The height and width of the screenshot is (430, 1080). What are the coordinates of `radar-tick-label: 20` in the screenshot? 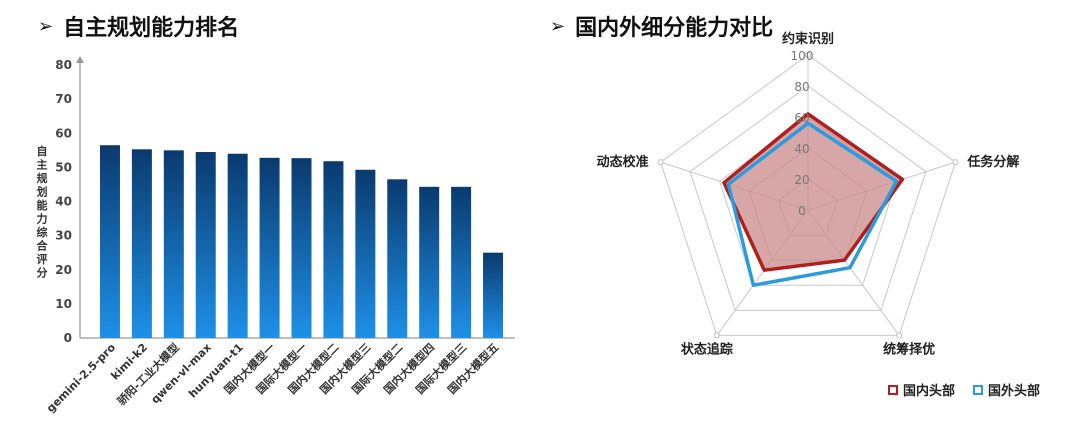 It's located at (801, 180).